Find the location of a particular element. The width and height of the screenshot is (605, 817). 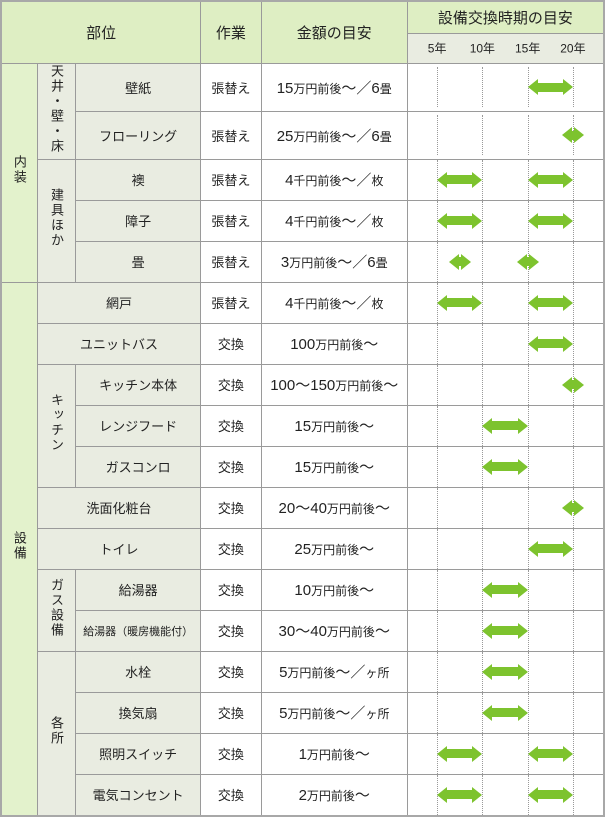

table-row: 障子 張替え 4千円前後〜／枚 is located at coordinates (303, 220).